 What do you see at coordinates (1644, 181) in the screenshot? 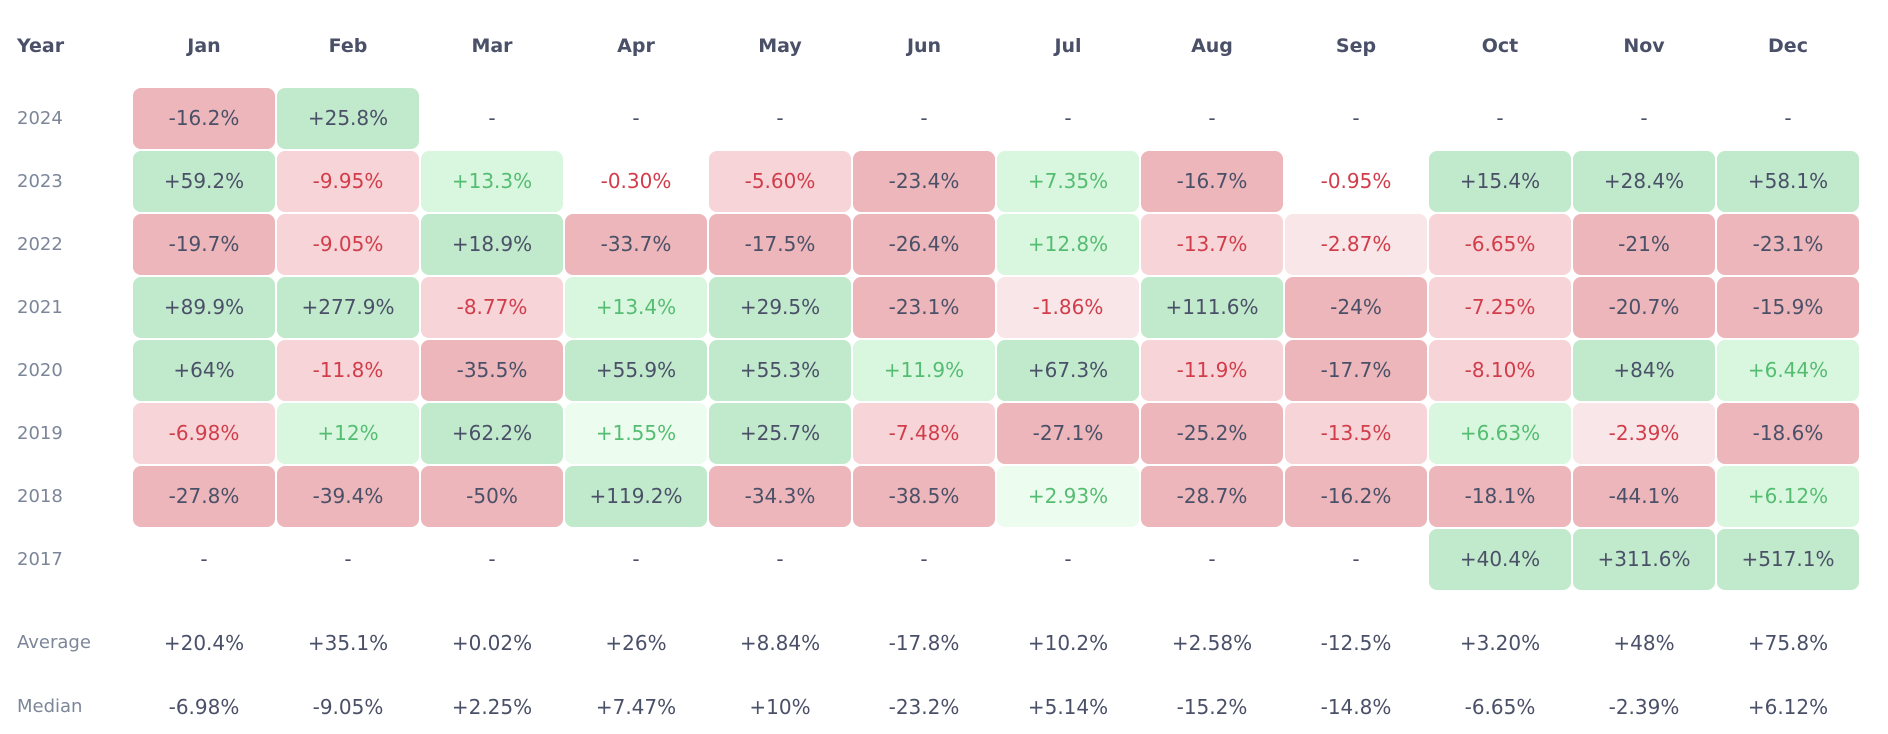
I see `return-cell: +28.4%` at bounding box center [1644, 181].